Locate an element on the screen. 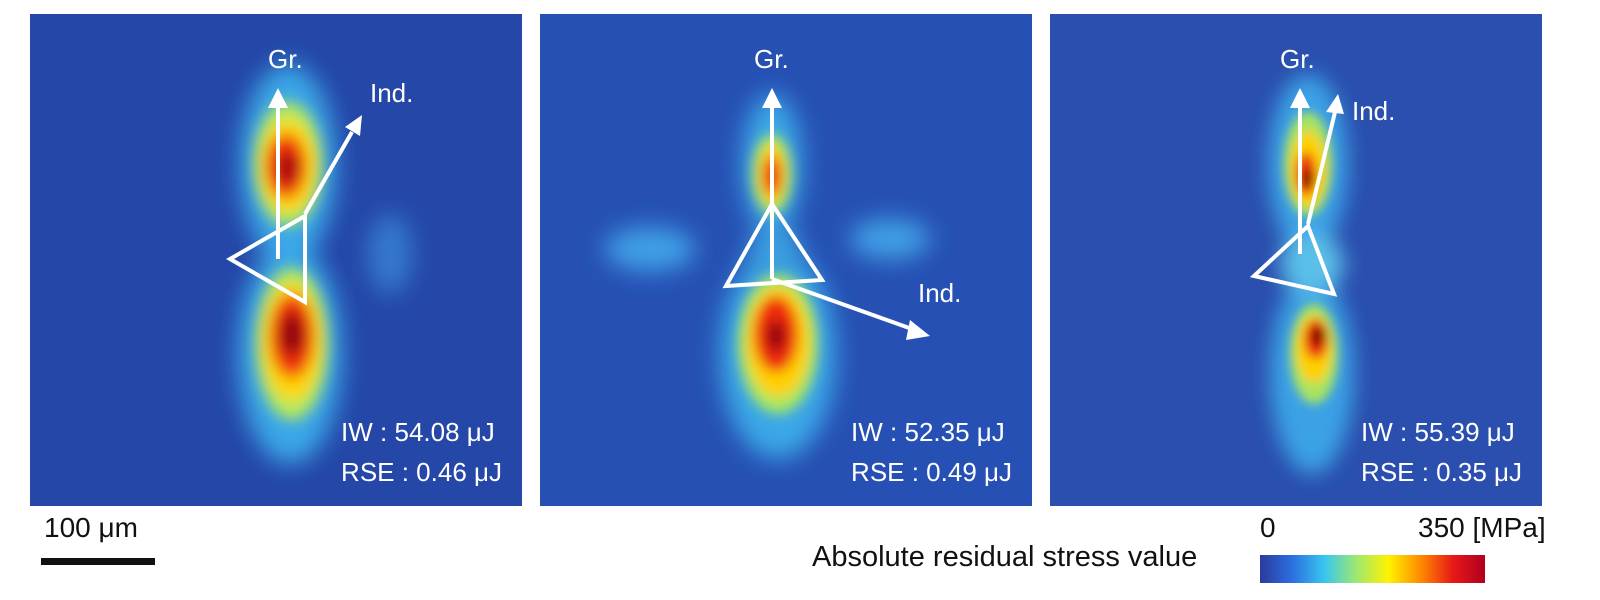  colorbar-title: Absolute residual stress value is located at coordinates (1005, 557).